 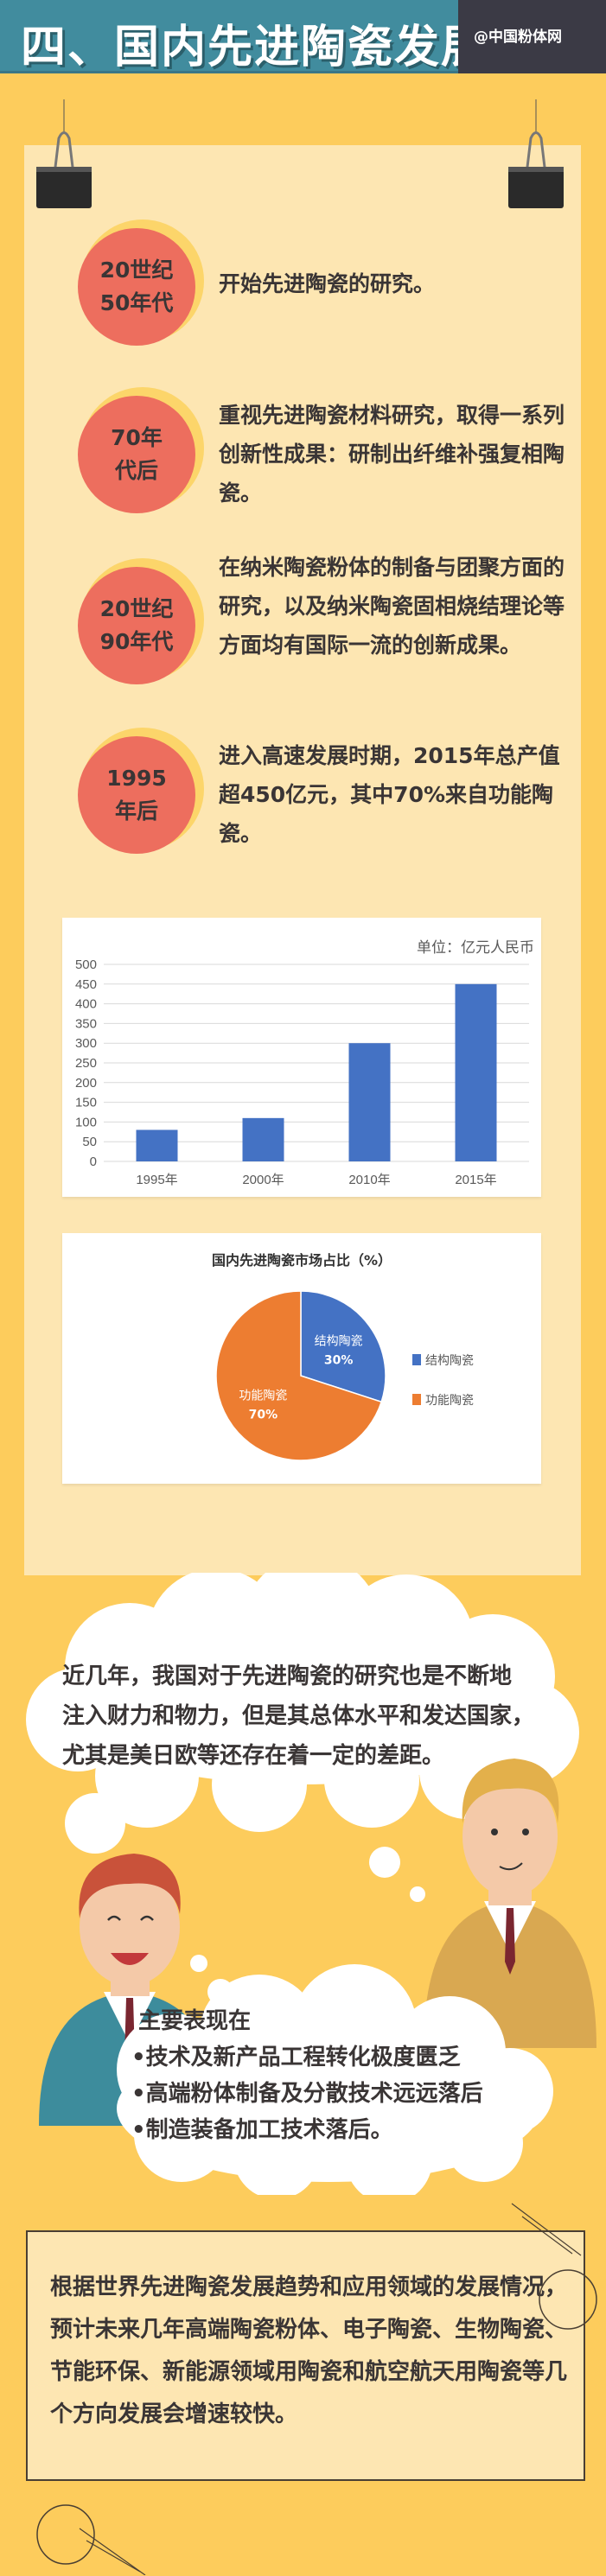 I want to click on page-title: 四、国内先进陶瓷发展, so click(x=255, y=48).